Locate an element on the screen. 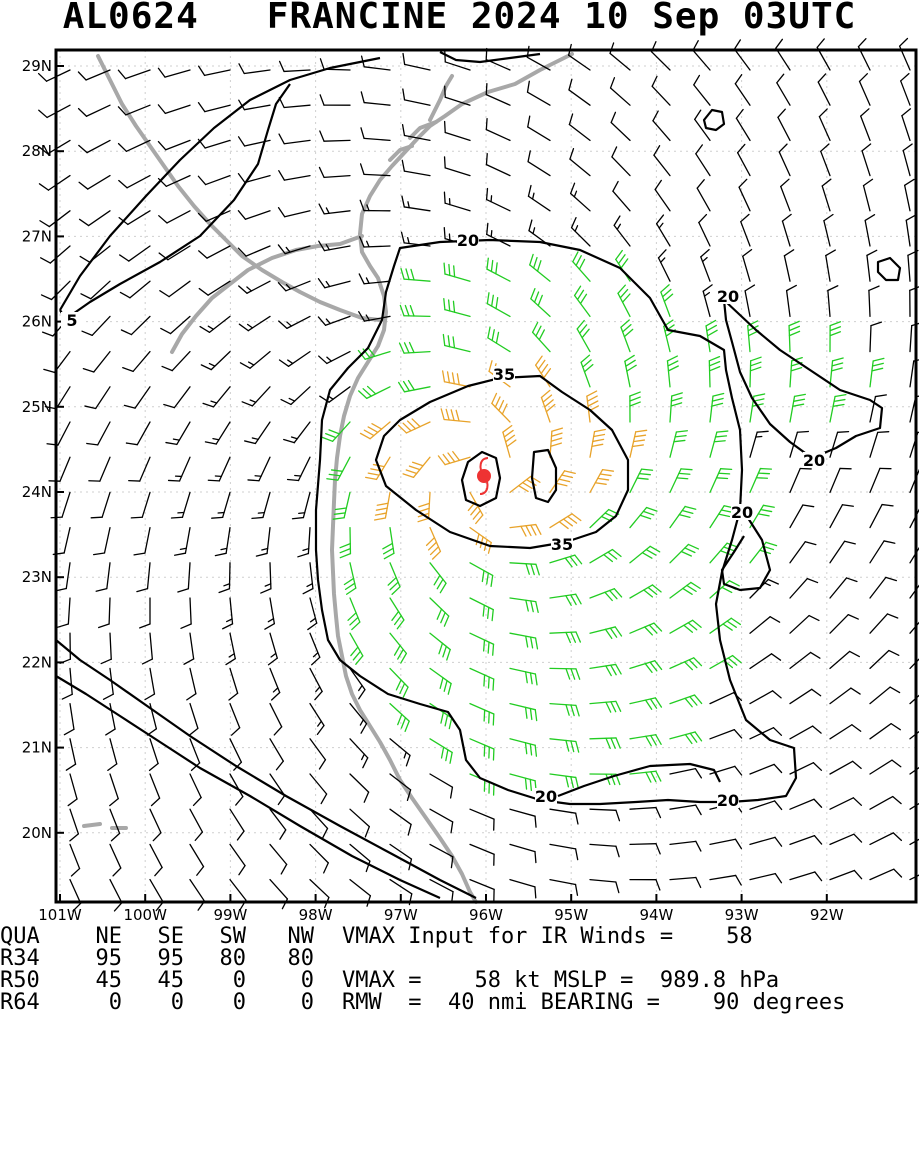 The height and width of the screenshot is (1169, 919). contour-small-ne is located at coordinates (714, 120).